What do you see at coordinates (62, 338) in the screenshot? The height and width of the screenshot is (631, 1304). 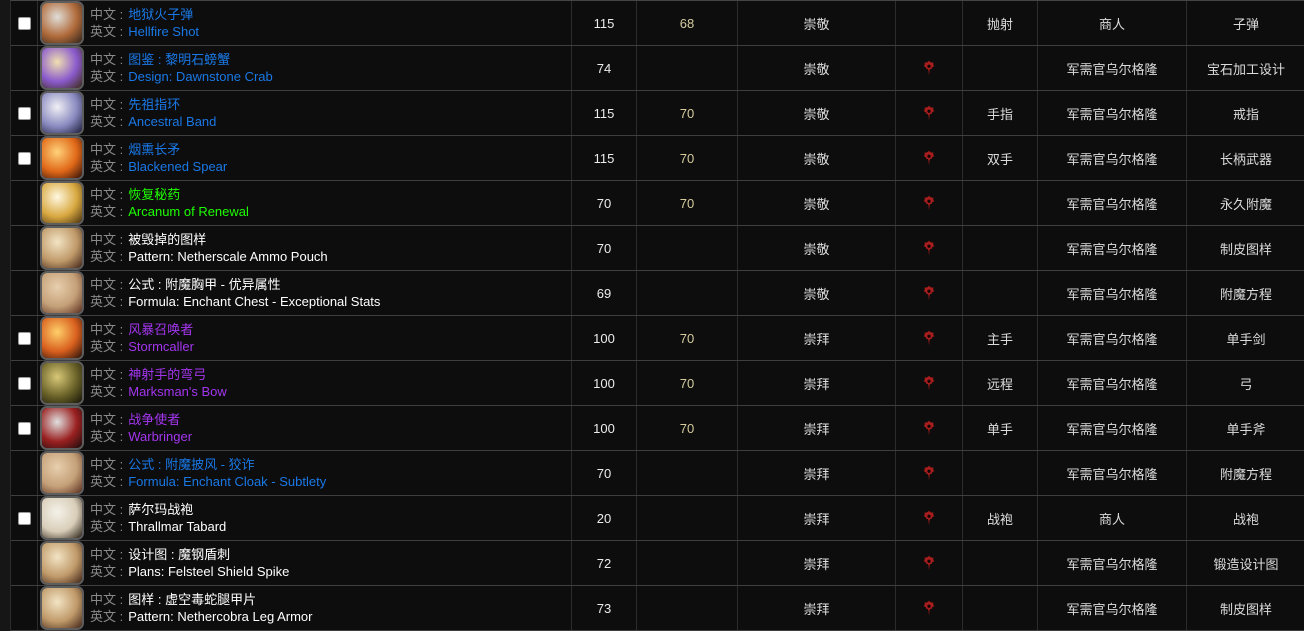 I see `flaming-sword-icon` at bounding box center [62, 338].